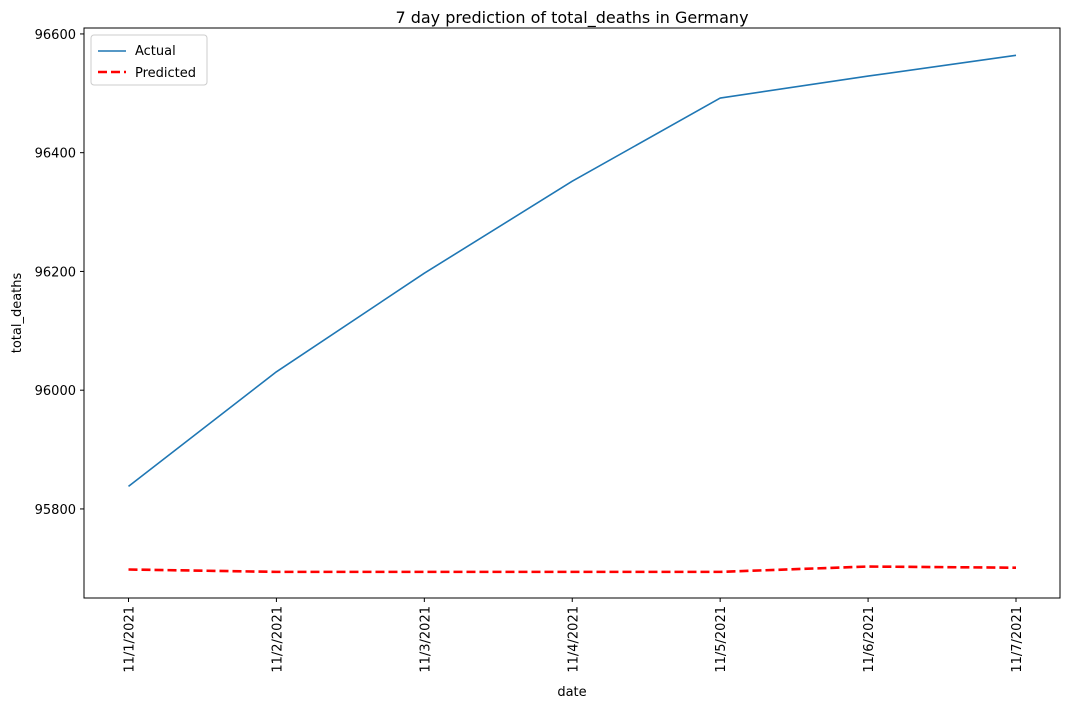 The width and height of the screenshot is (1070, 709). What do you see at coordinates (572, 569) in the screenshot?
I see `series-line-predicted` at bounding box center [572, 569].